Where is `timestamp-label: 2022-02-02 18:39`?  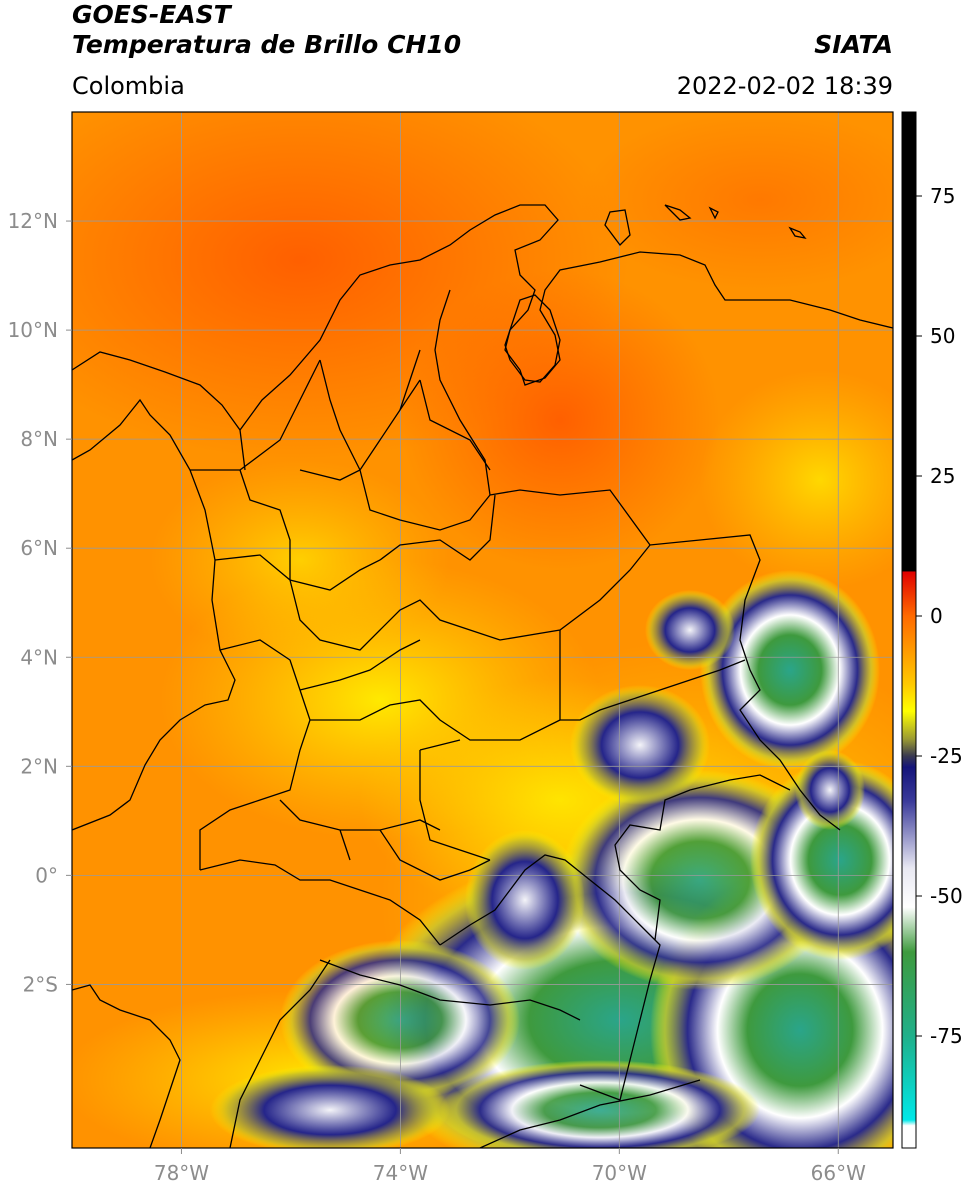
timestamp-label: 2022-02-02 18:39 is located at coordinates (784, 86).